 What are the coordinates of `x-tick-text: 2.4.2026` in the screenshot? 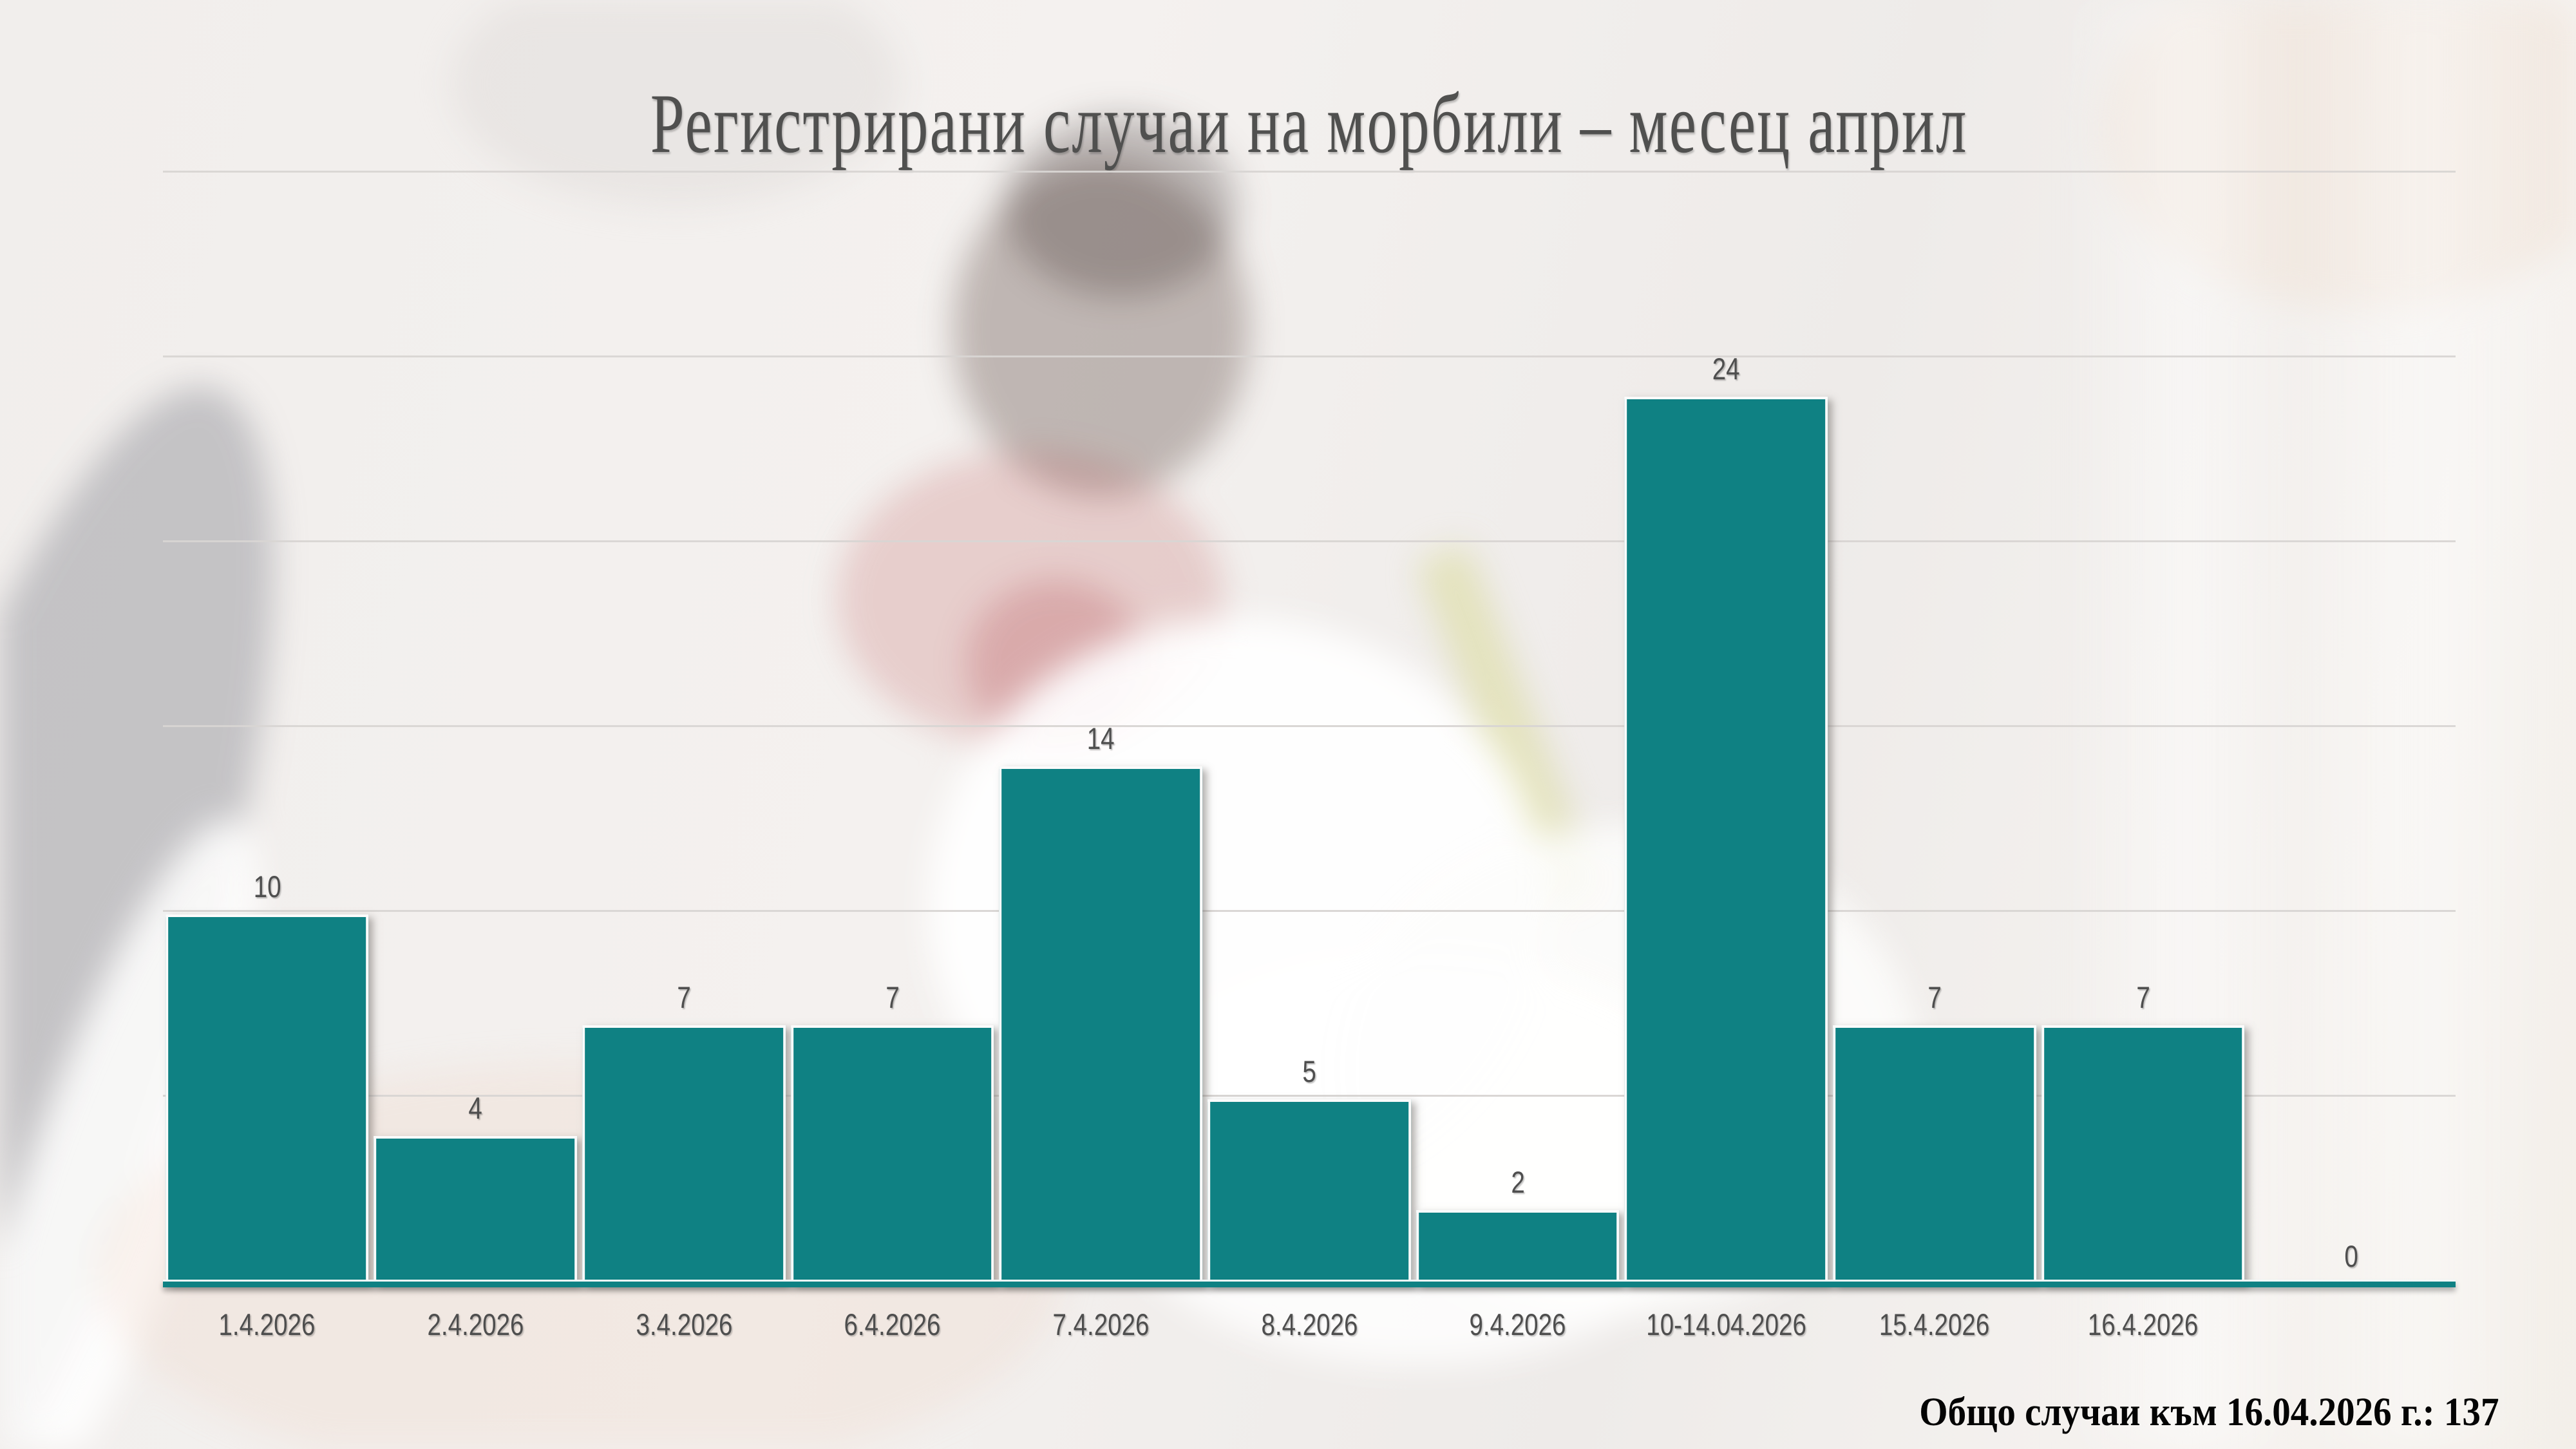 It's located at (476, 1324).